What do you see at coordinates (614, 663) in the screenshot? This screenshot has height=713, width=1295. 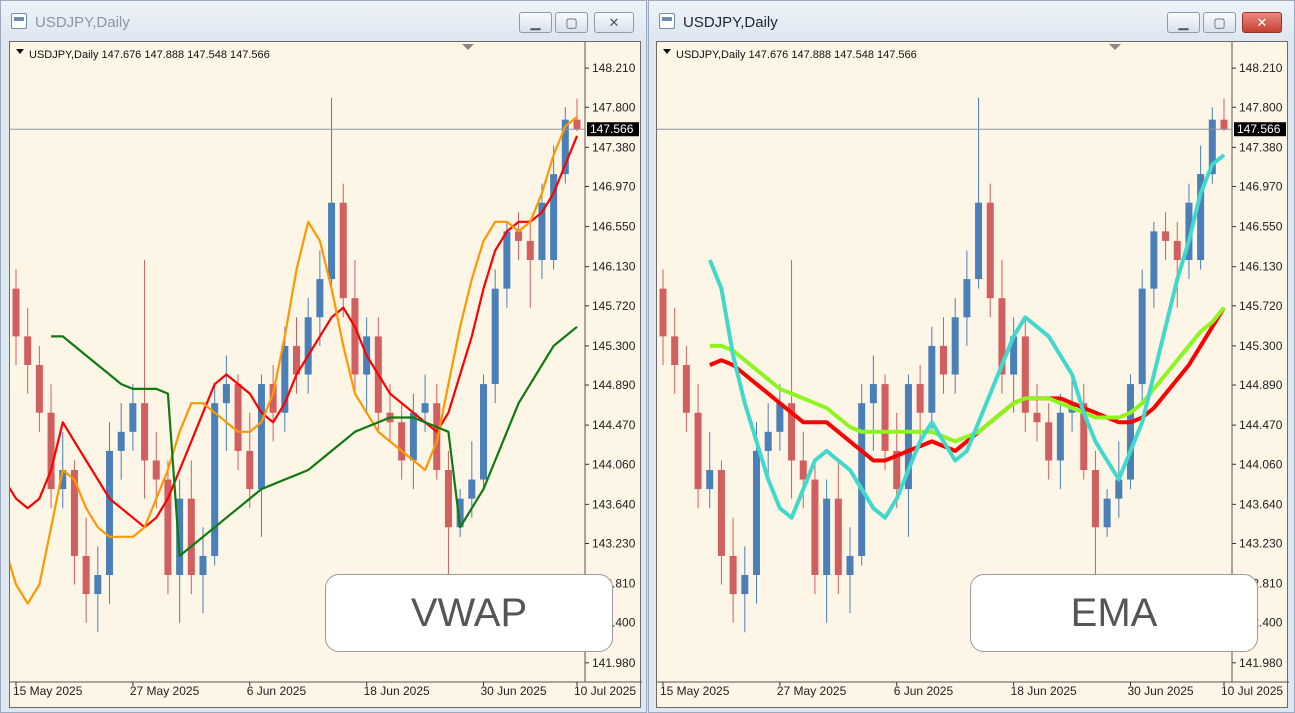 I see `y-tick-label: 141.980` at bounding box center [614, 663].